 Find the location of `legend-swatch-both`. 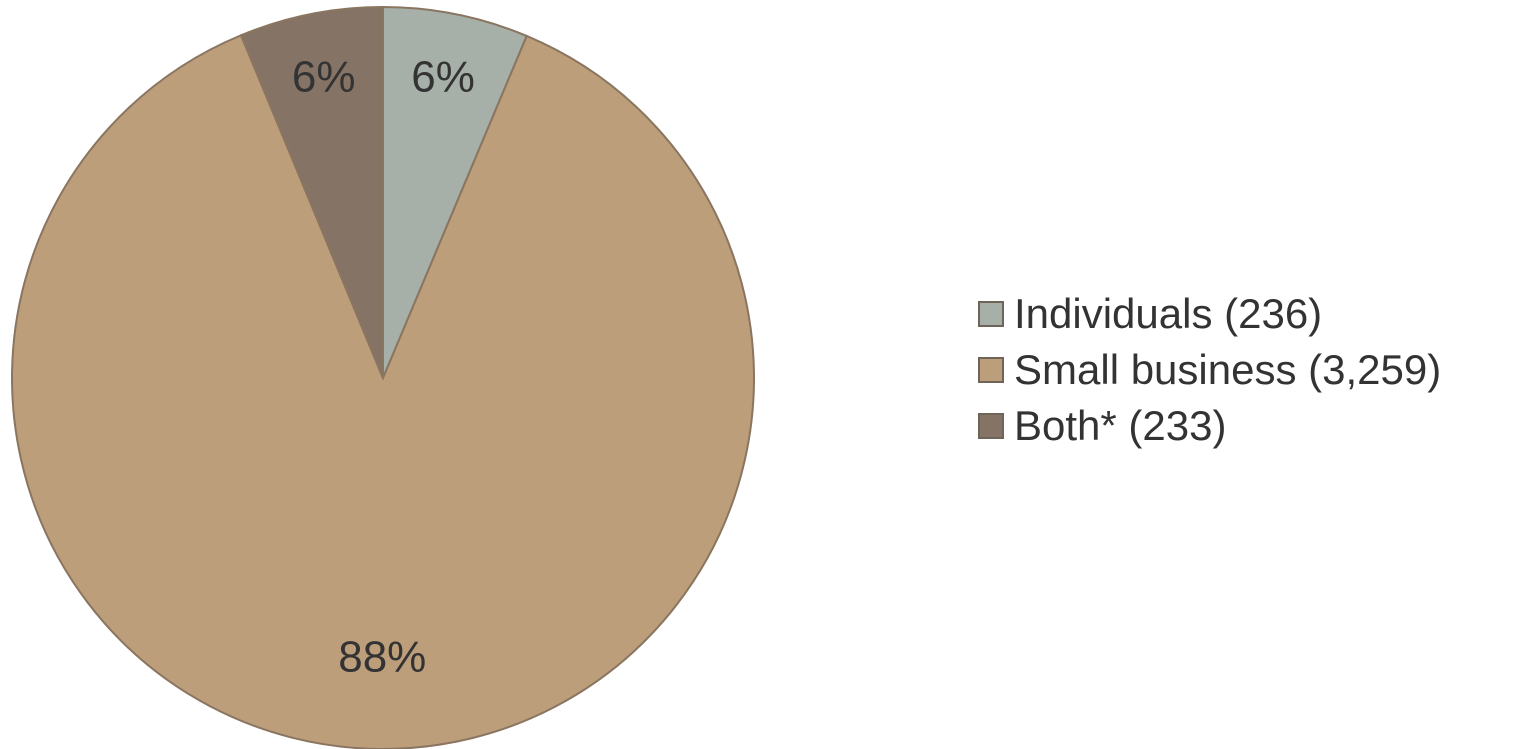

legend-swatch-both is located at coordinates (991, 426).